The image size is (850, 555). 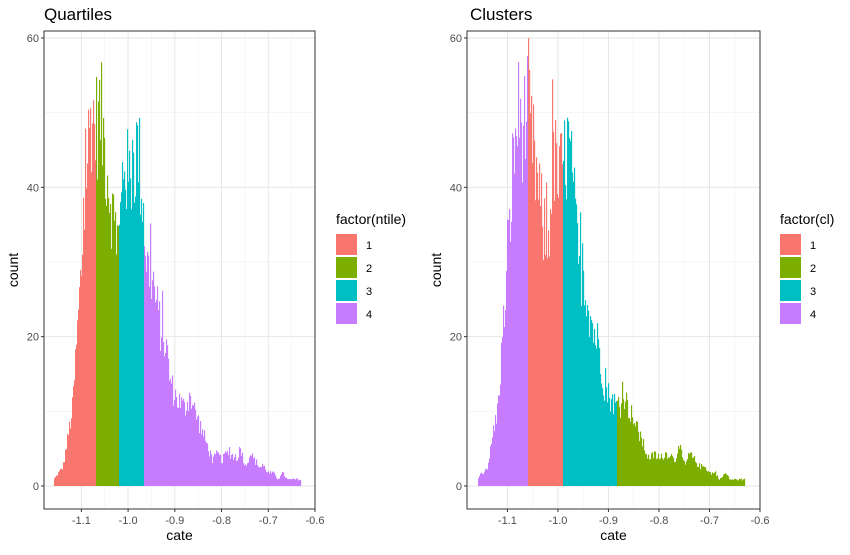 I want to click on chart-title: Clusters, so click(x=501, y=14).